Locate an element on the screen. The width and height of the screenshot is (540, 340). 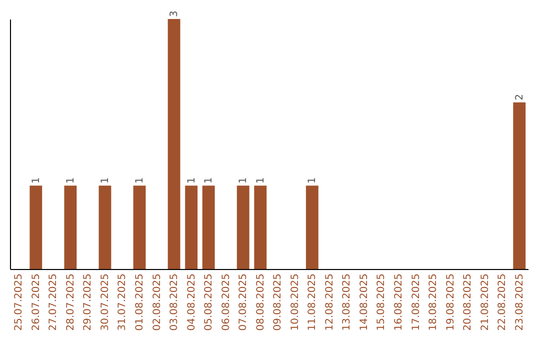
x-tick-label: 12.08.2025 is located at coordinates (330, 302).